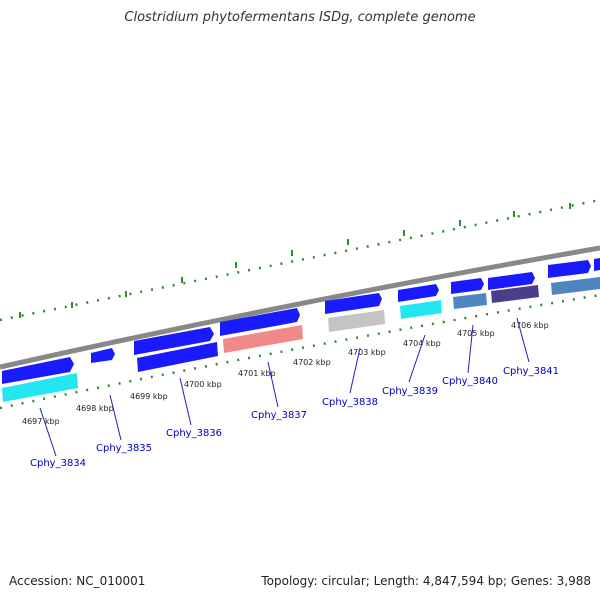 This screenshot has height=600, width=600. What do you see at coordinates (95, 408) in the screenshot?
I see `kbp-label: 4698 kbp` at bounding box center [95, 408].